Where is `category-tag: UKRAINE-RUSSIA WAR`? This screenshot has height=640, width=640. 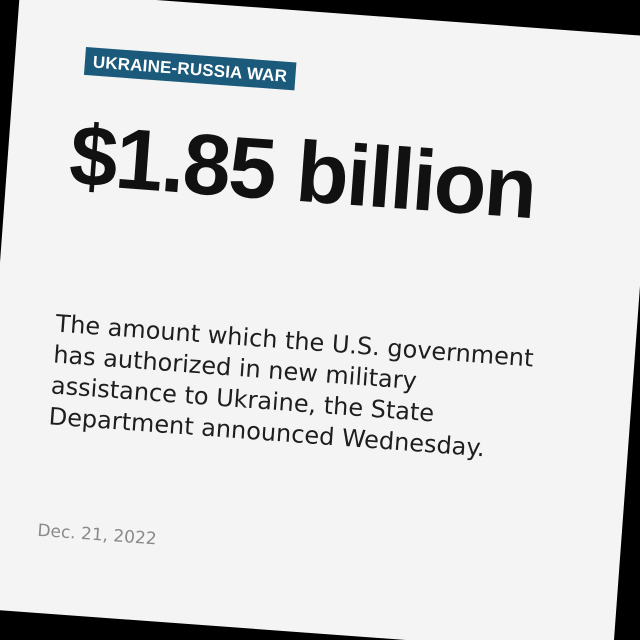
category-tag: UKRAINE-RUSSIA WAR is located at coordinates (190, 68).